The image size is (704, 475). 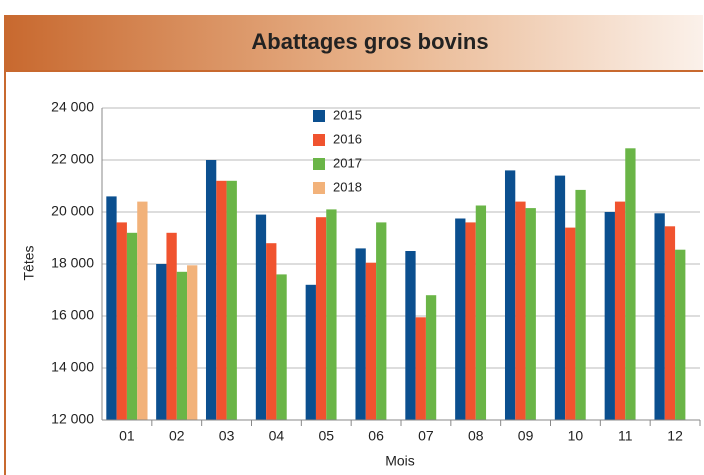 What do you see at coordinates (326, 436) in the screenshot?
I see `x-tick-label: 05` at bounding box center [326, 436].